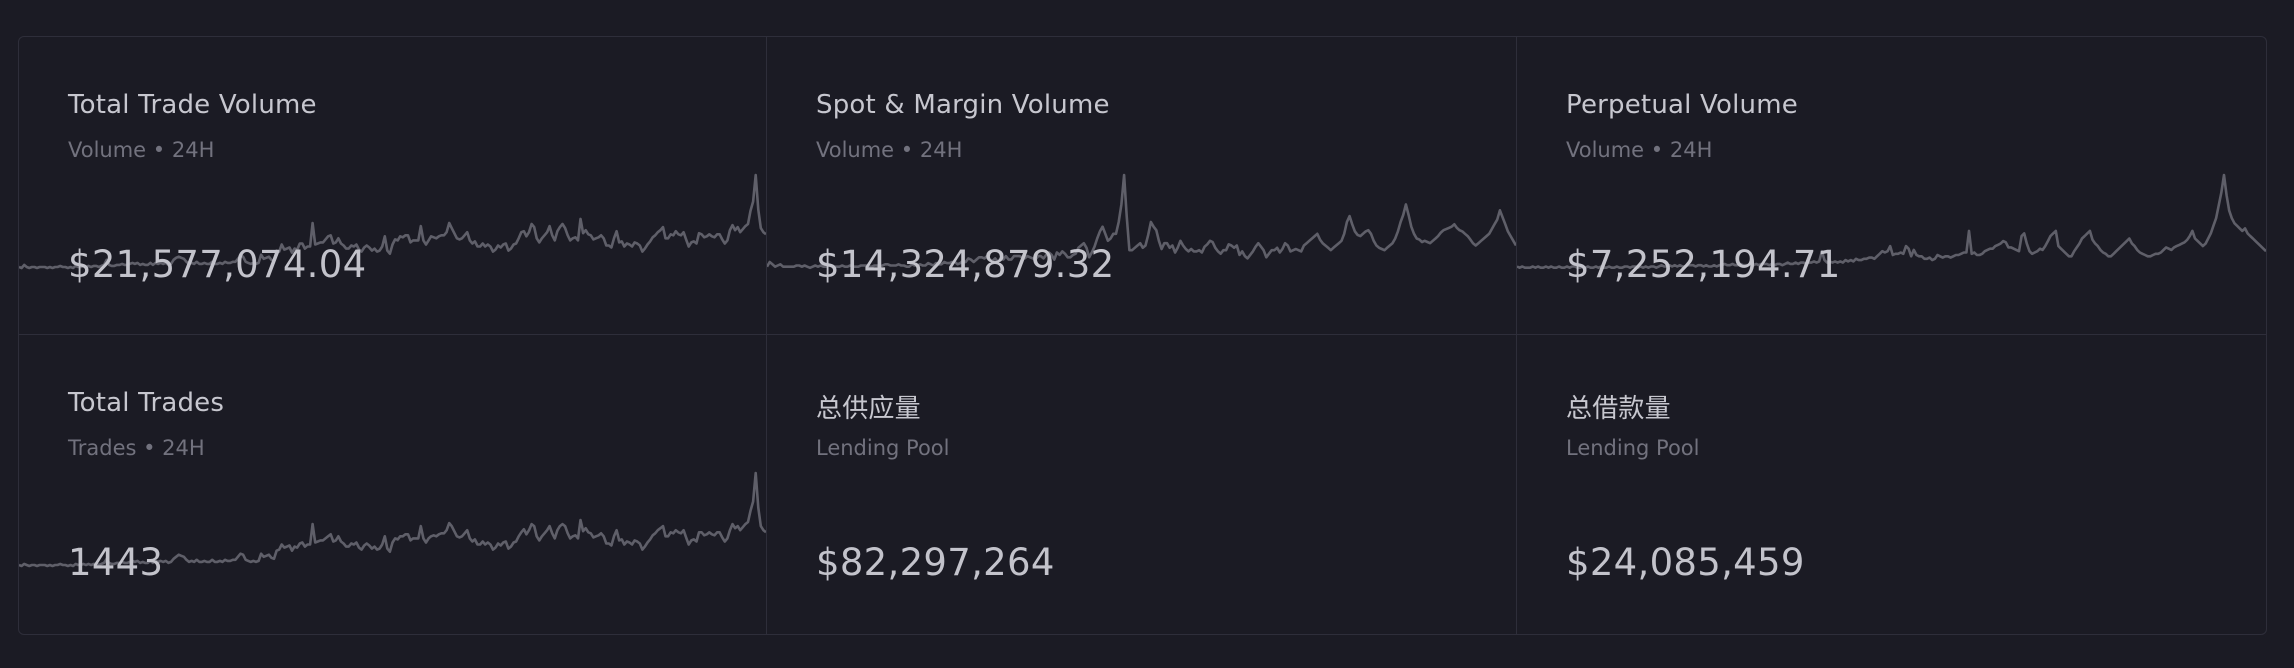 The width and height of the screenshot is (2294, 668). Describe the element at coordinates (1682, 105) in the screenshot. I see `card-title: Perpetual Volume` at that location.